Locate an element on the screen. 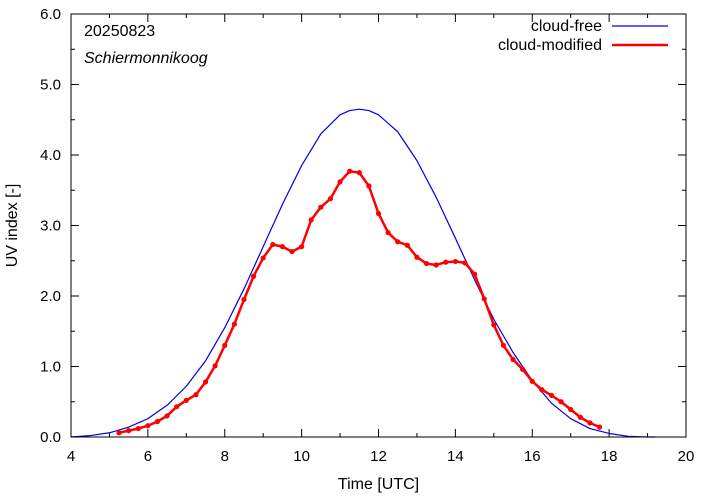 This screenshot has height=497, width=702. x-tick-label: 10 is located at coordinates (301, 456).